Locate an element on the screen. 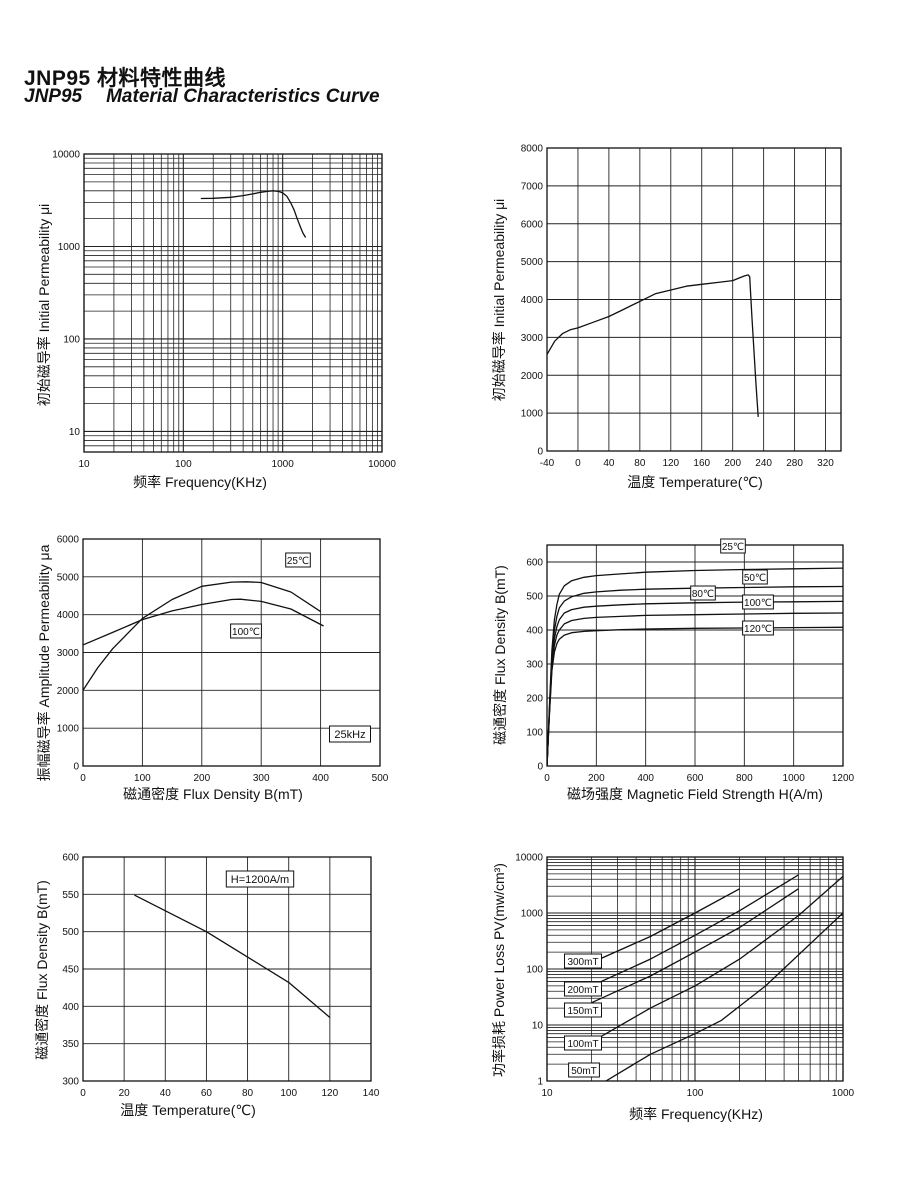 This screenshot has width=900, height=1191. x-tick-label: 20 is located at coordinates (125, 1093).